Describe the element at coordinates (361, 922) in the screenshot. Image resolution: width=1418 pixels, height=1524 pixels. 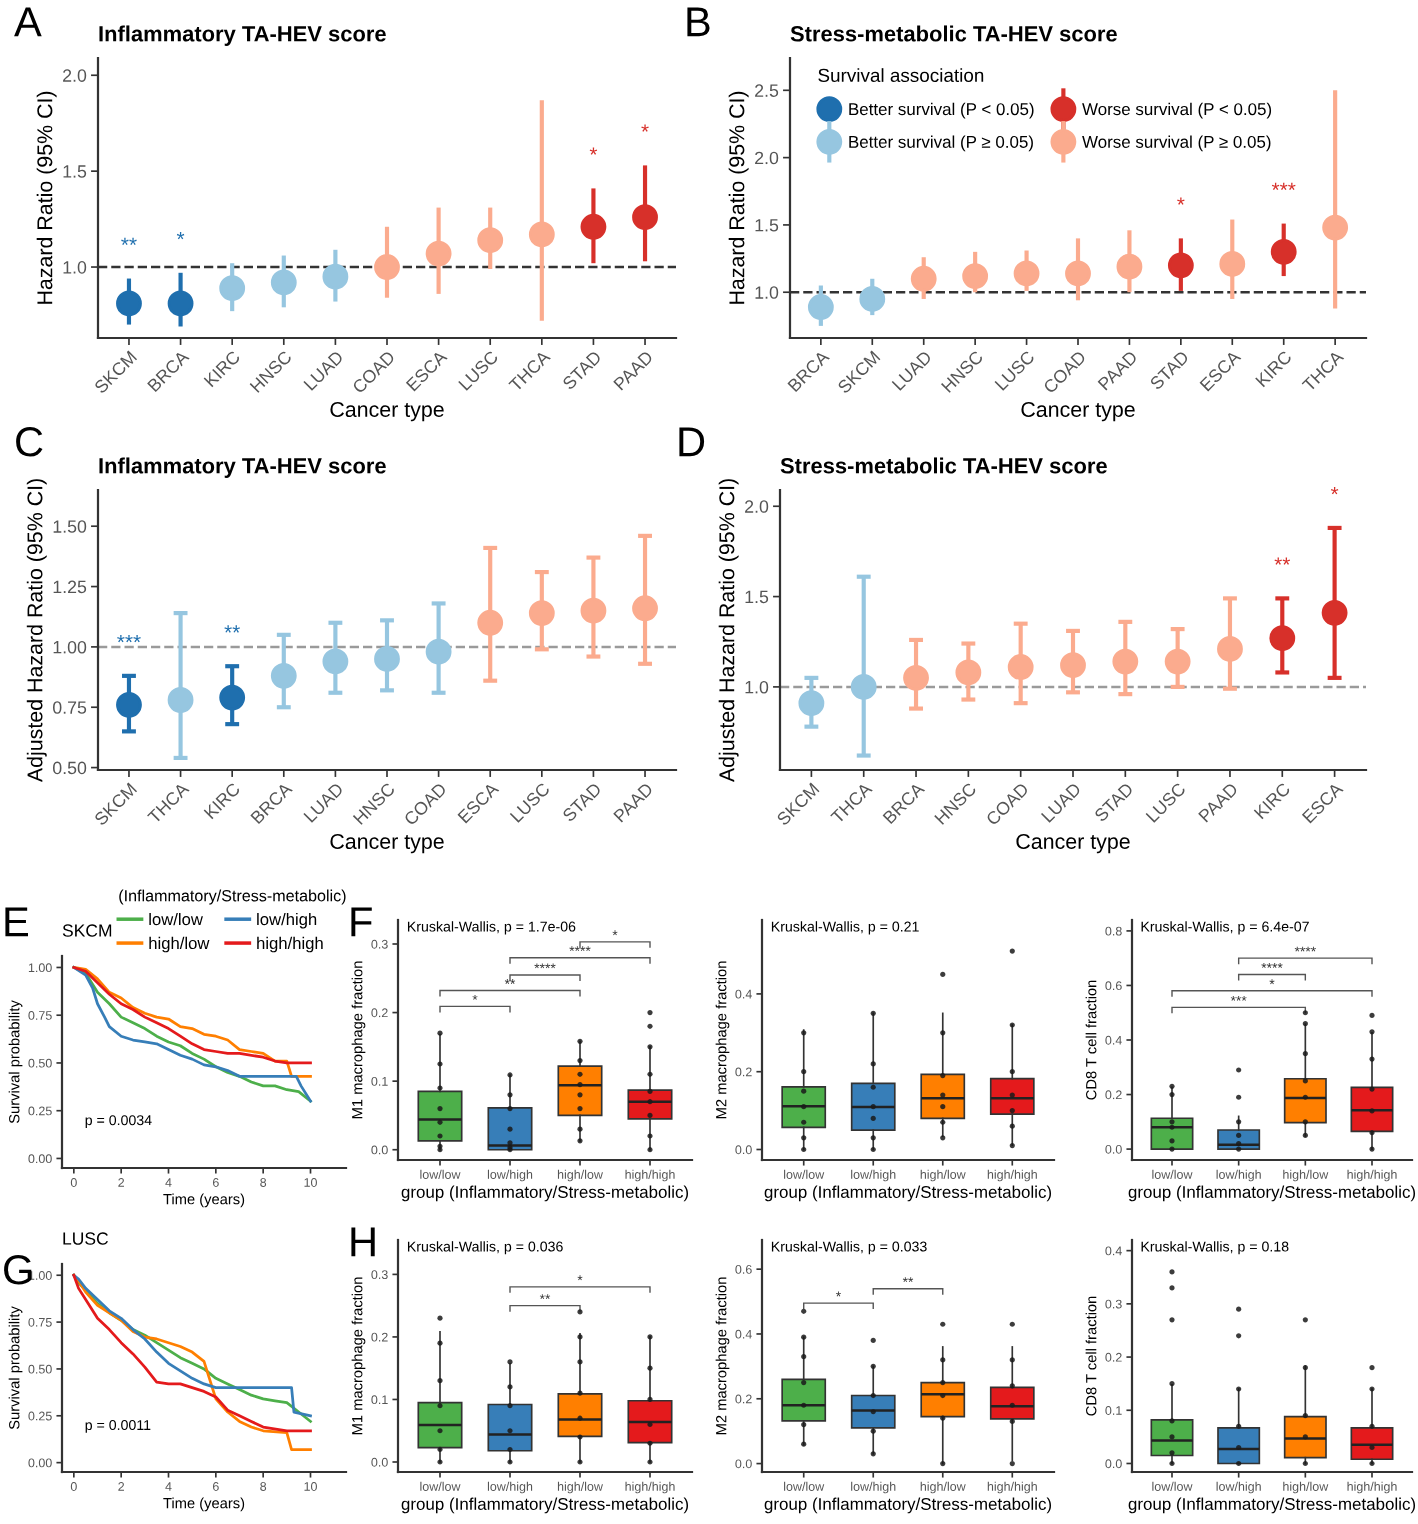
I see `text: F` at that location.